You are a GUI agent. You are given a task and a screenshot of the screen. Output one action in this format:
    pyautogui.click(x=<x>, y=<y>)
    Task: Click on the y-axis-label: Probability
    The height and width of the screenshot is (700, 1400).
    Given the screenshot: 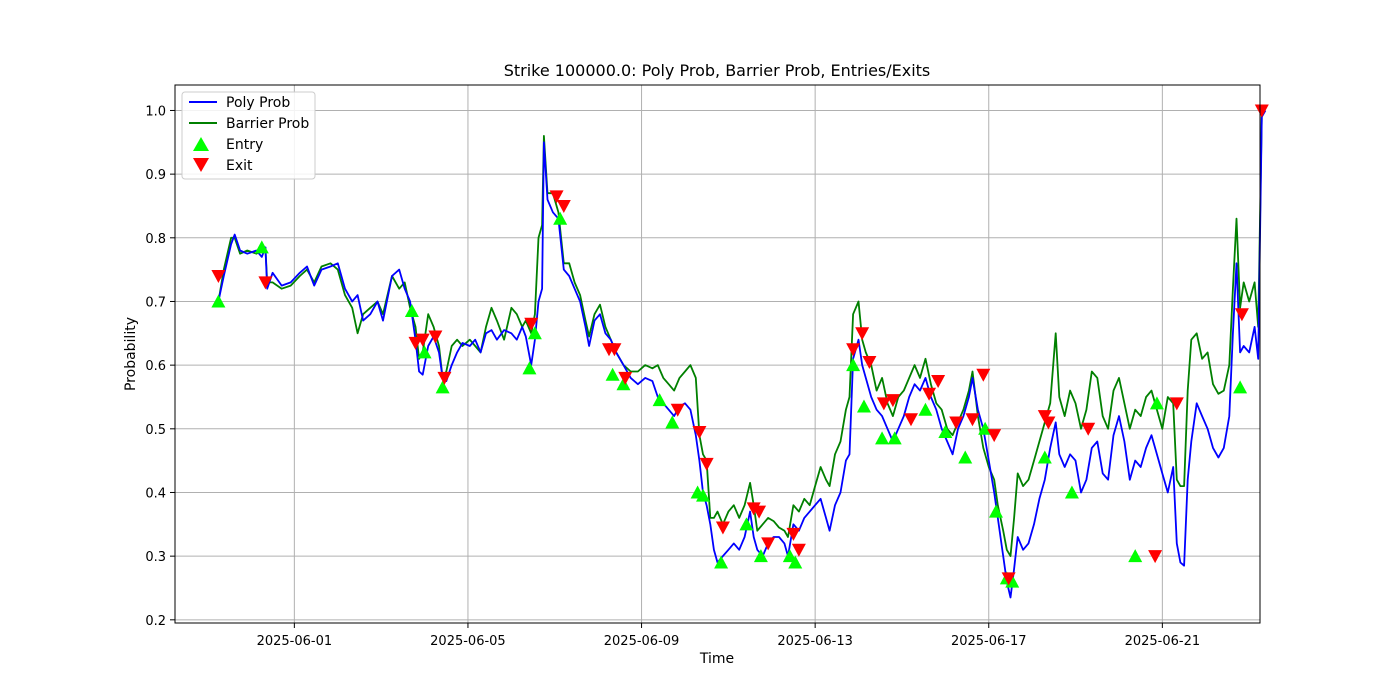 What is the action you would take?
    pyautogui.click(x=131, y=354)
    